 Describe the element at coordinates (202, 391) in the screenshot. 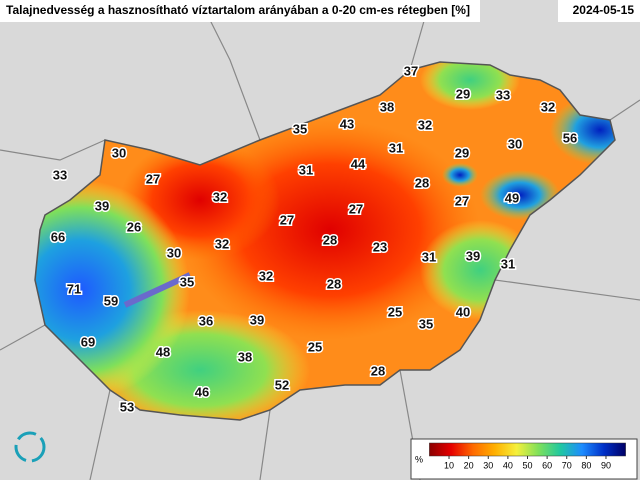

I see `station-value: 46` at that location.